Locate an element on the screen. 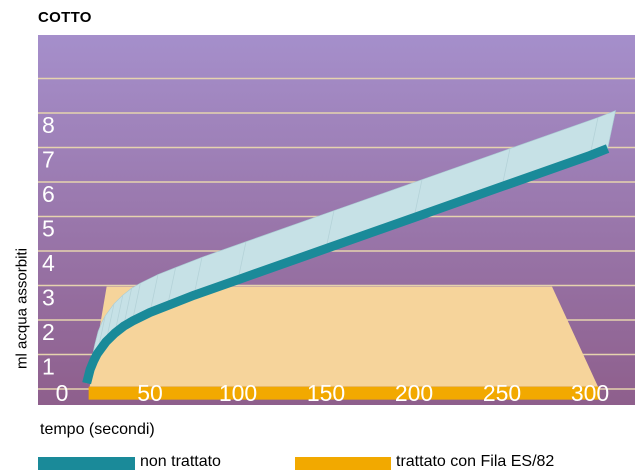  x-tick-label: 0 is located at coordinates (62, 393).